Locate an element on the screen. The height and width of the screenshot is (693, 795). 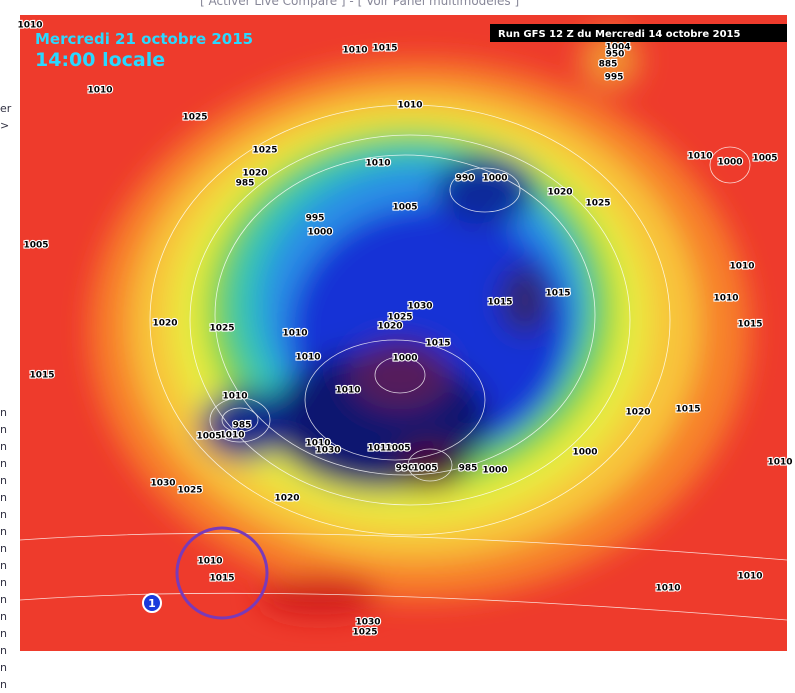
map-time: 14:00 locale is located at coordinates (100, 60).